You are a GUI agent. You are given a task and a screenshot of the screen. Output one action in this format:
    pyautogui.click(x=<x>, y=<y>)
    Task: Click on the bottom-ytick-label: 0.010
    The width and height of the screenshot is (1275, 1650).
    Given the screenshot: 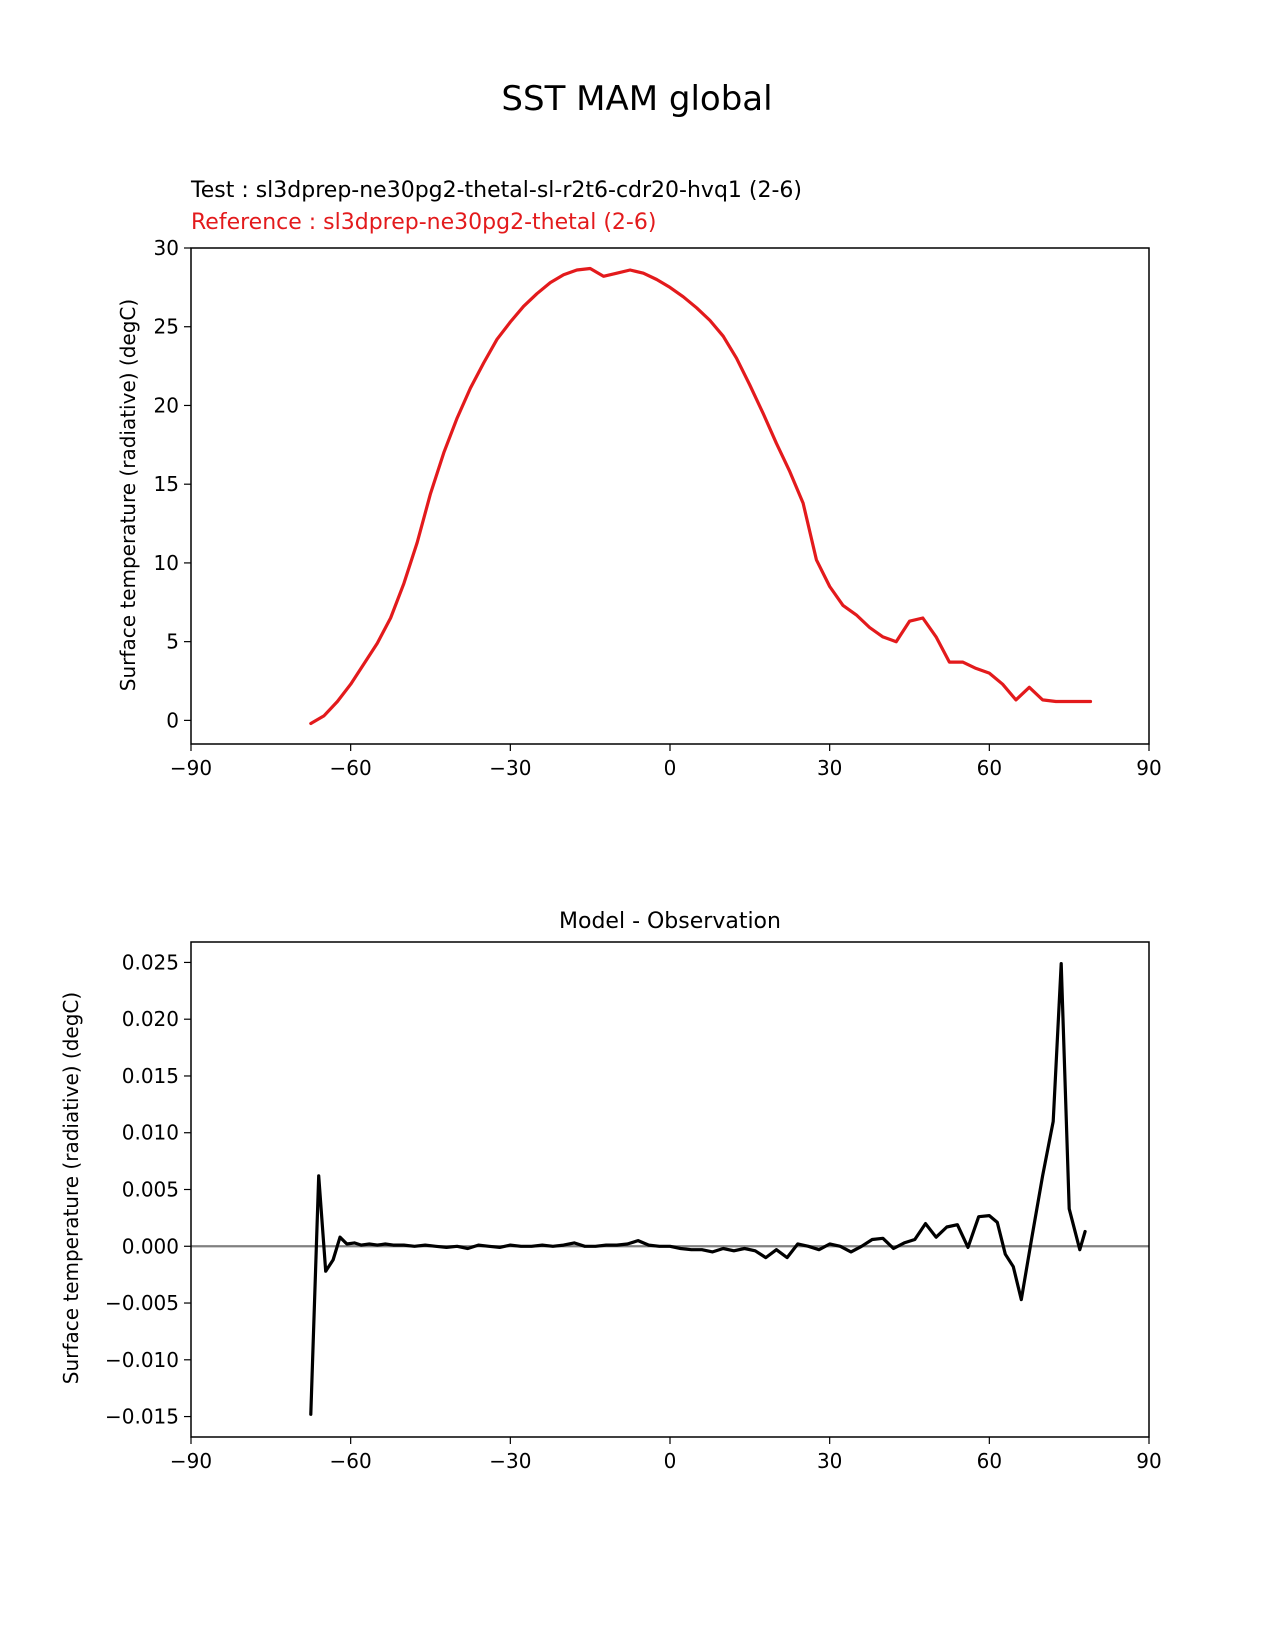 What is the action you would take?
    pyautogui.click(x=150, y=1133)
    